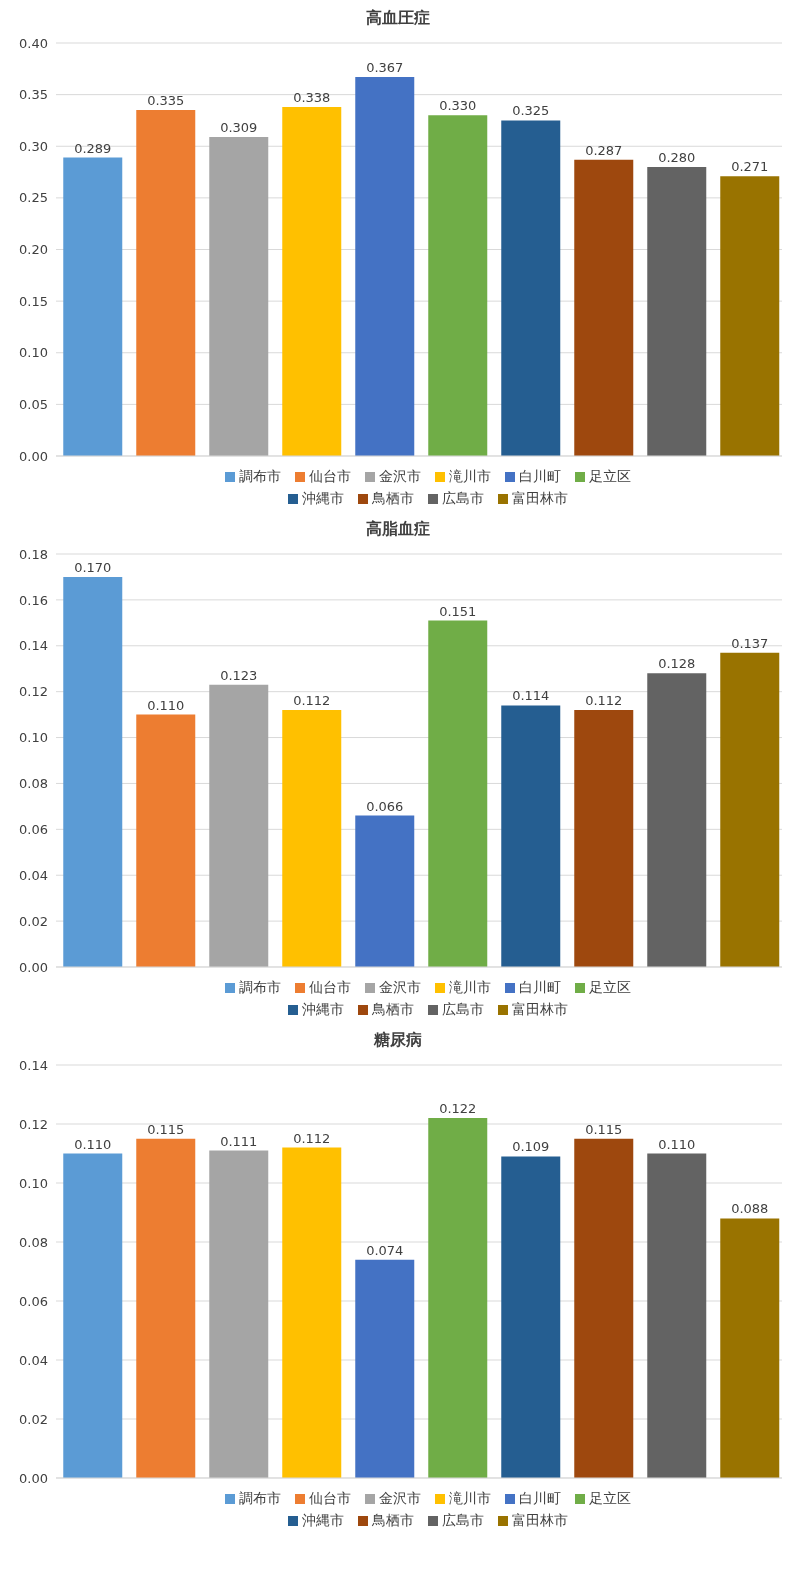 This screenshot has height=1584, width=795. I want to click on y-tick-label: 0.15, so click(33, 301).